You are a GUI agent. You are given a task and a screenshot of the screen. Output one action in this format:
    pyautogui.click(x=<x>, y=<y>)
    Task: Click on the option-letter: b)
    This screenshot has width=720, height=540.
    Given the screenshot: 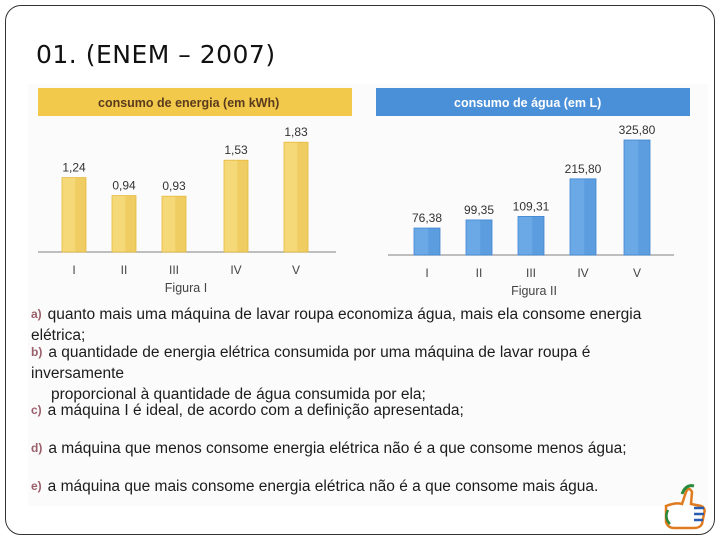 What is the action you would take?
    pyautogui.click(x=37, y=352)
    